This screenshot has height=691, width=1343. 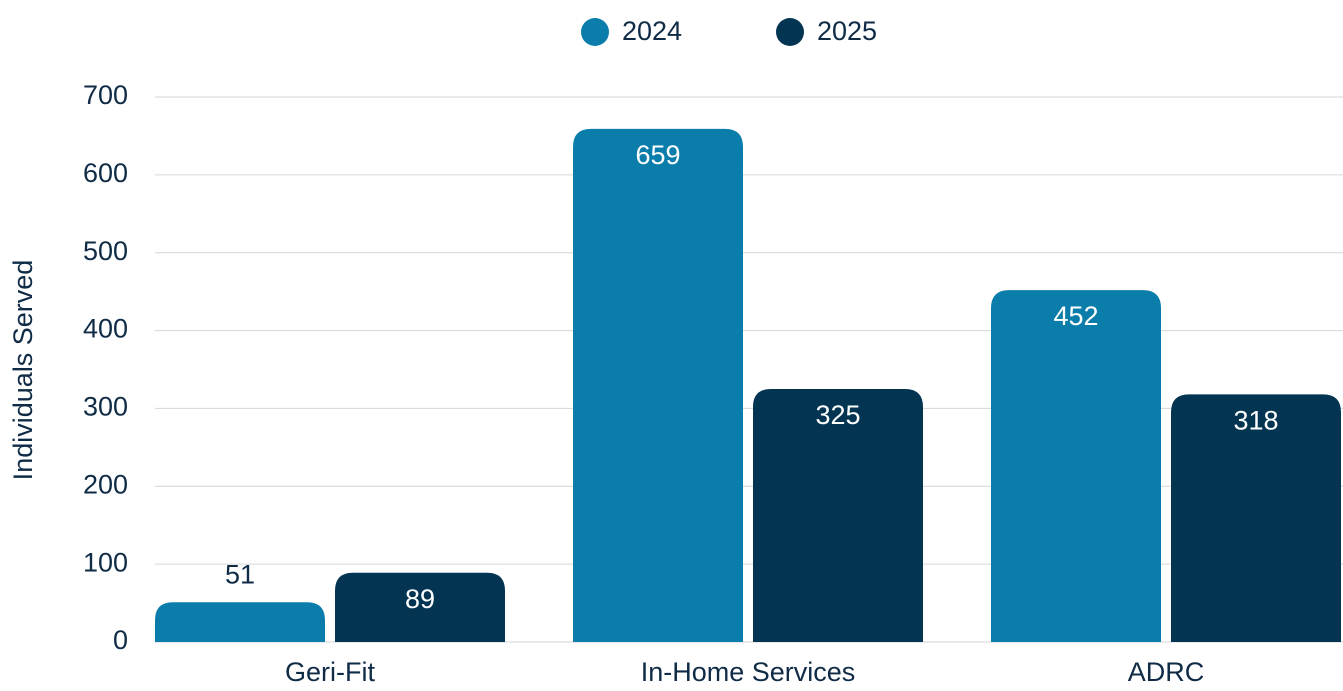 What do you see at coordinates (240, 574) in the screenshot?
I see `value-label: 51` at bounding box center [240, 574].